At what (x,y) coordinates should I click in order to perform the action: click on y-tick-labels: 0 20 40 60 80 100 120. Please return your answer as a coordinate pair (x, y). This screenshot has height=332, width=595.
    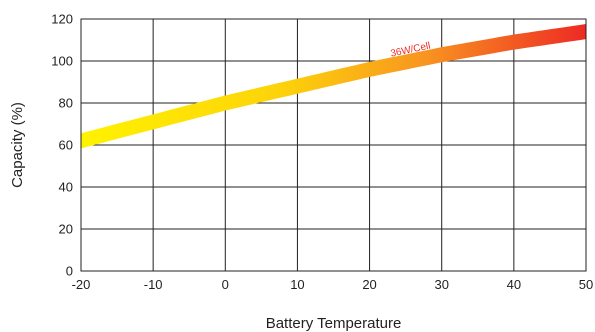
    Looking at the image, I should click on (62, 145).